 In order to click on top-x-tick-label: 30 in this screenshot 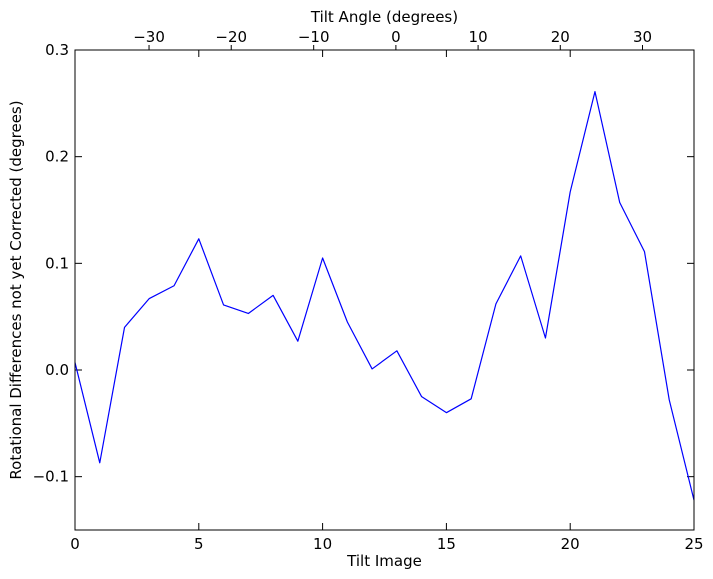, I will do `click(642, 37)`.